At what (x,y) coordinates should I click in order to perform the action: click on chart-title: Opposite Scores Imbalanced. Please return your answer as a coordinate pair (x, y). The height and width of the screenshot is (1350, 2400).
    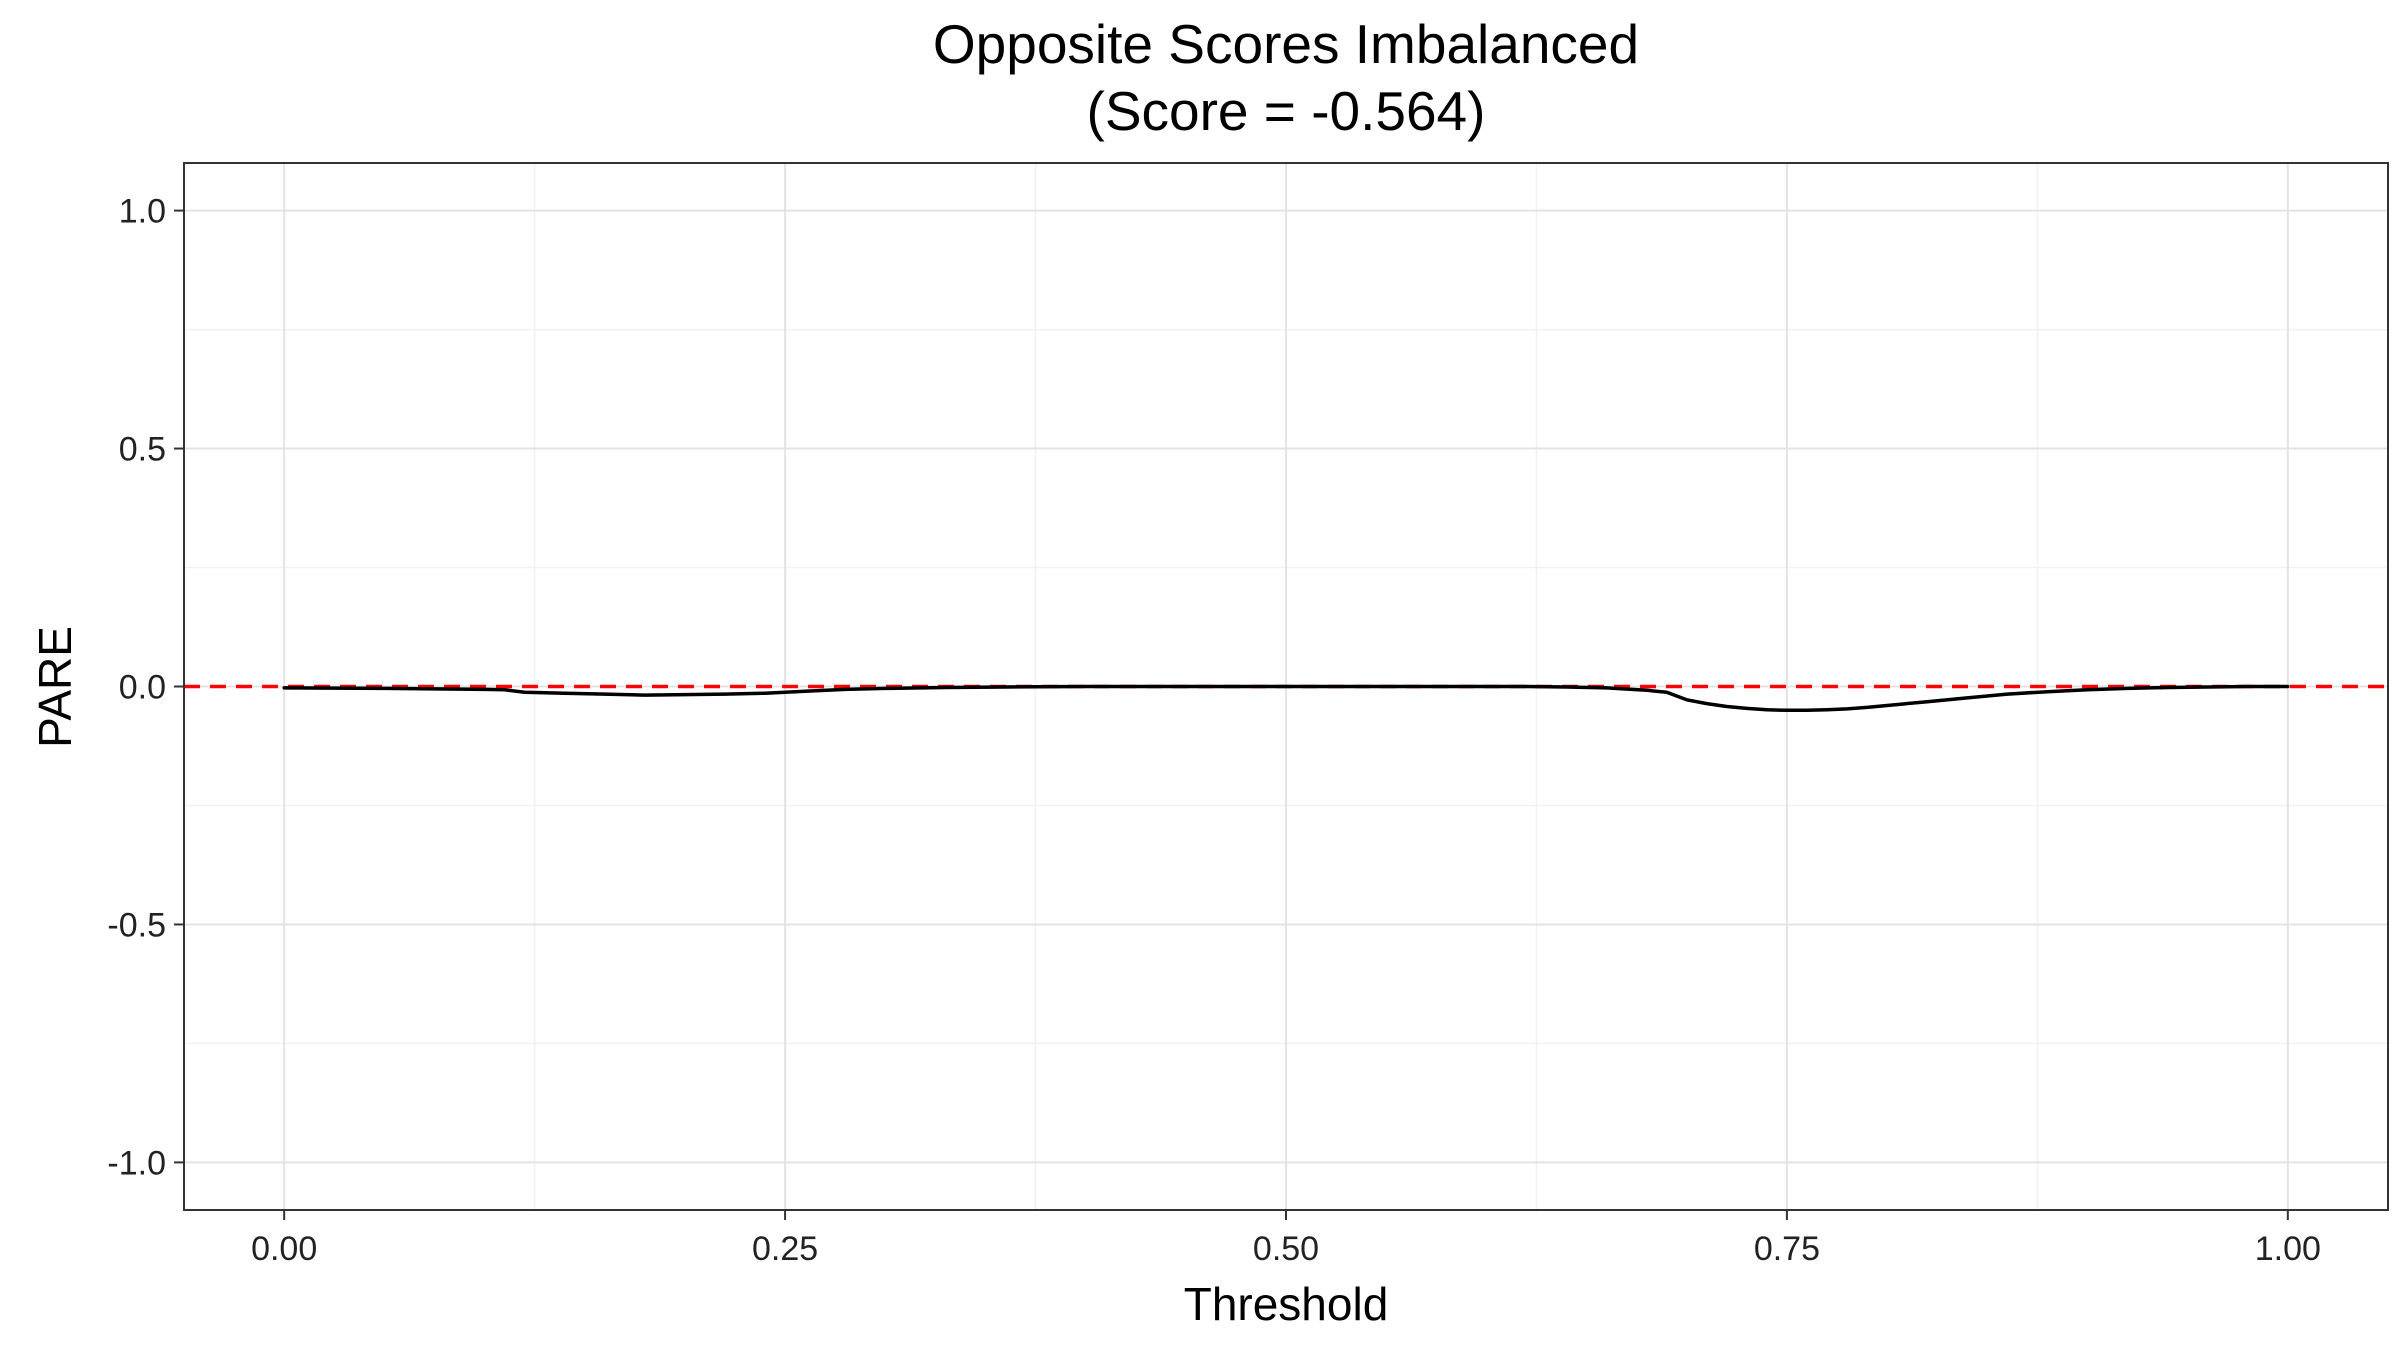
    Looking at the image, I should click on (1286, 44).